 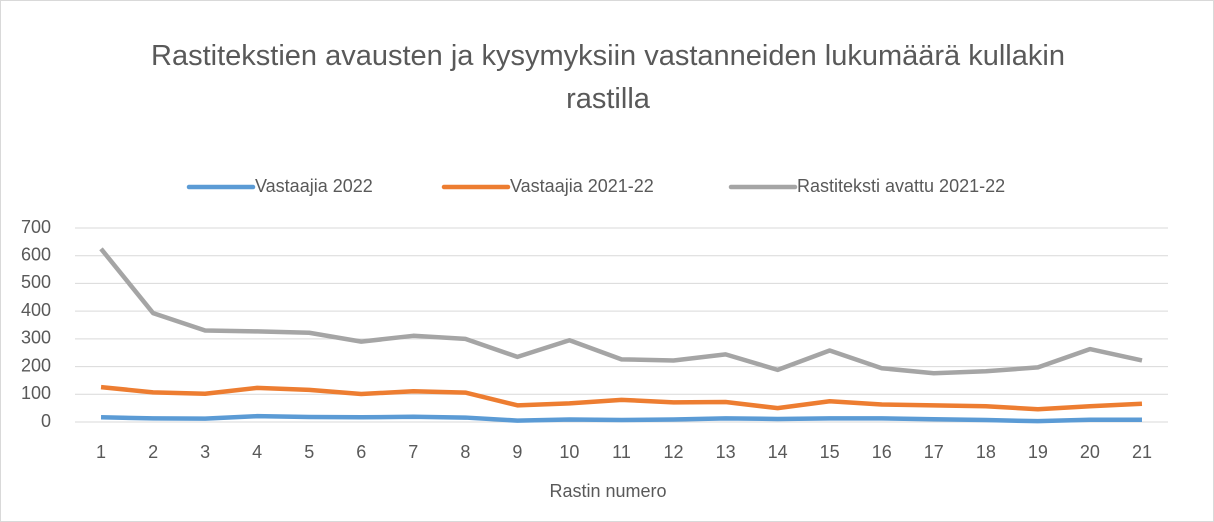 What do you see at coordinates (934, 452) in the screenshot?
I see `x-tick-label: 17` at bounding box center [934, 452].